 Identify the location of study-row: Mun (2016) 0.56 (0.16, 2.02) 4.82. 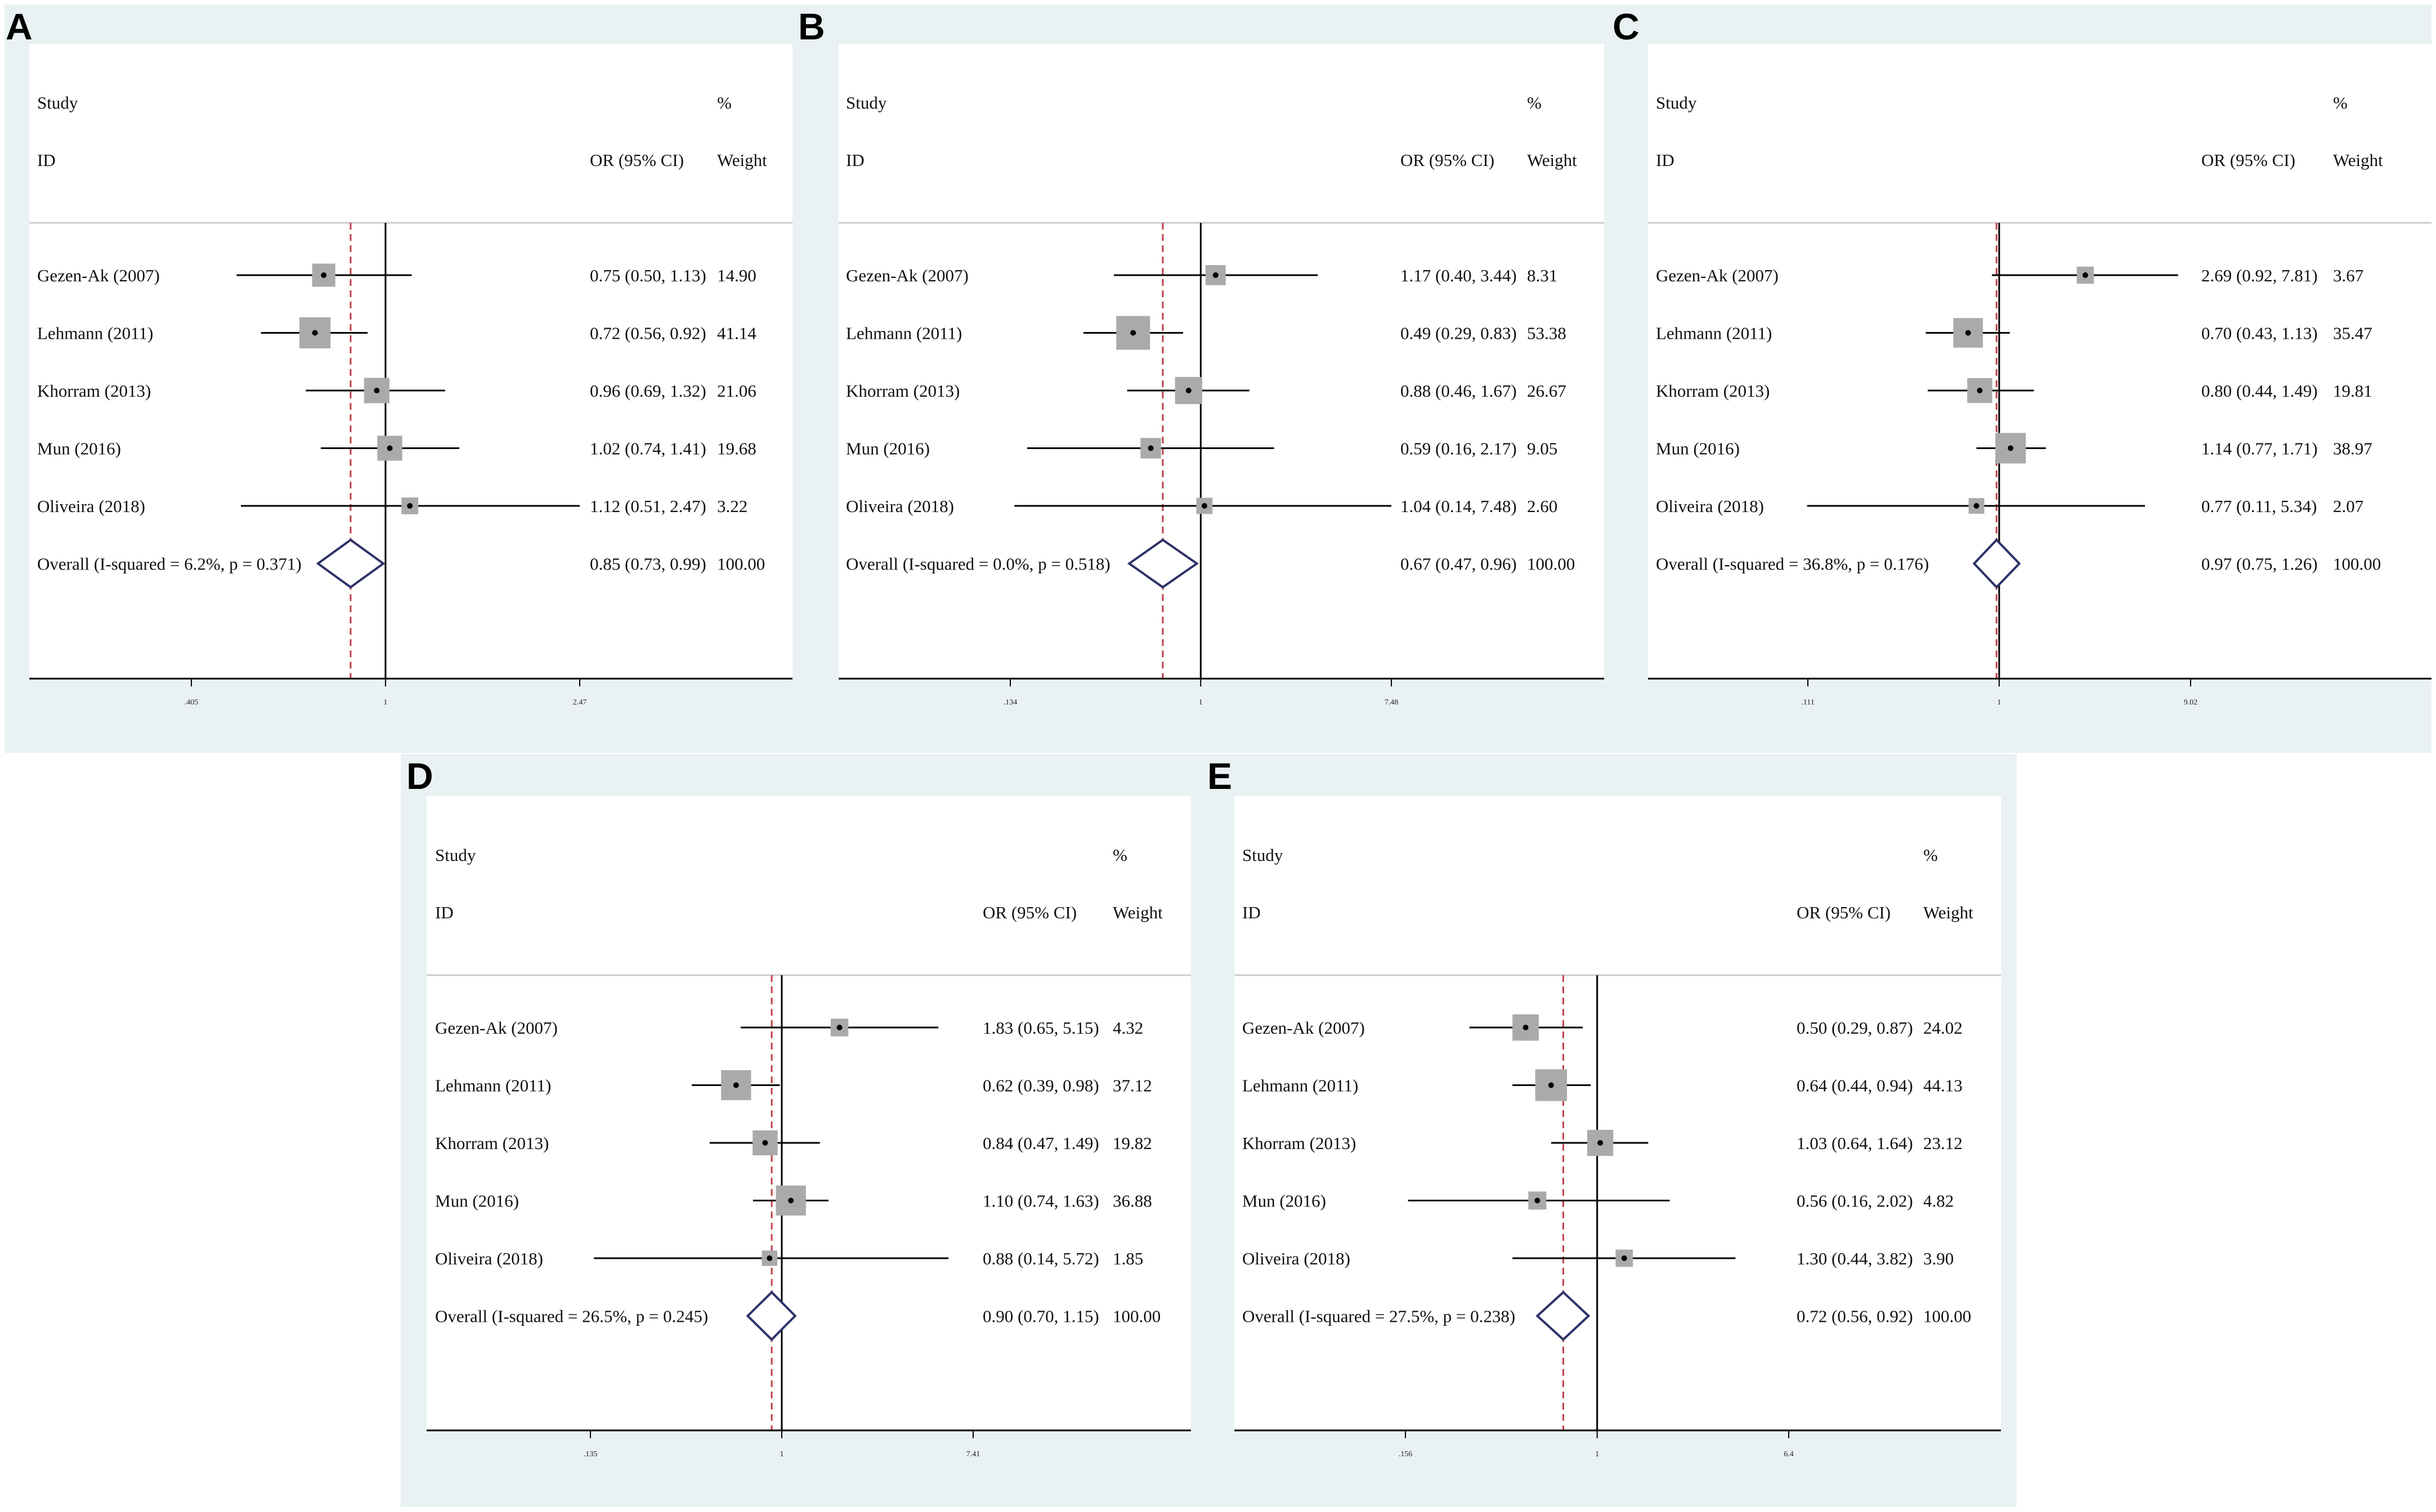
(1598, 1201).